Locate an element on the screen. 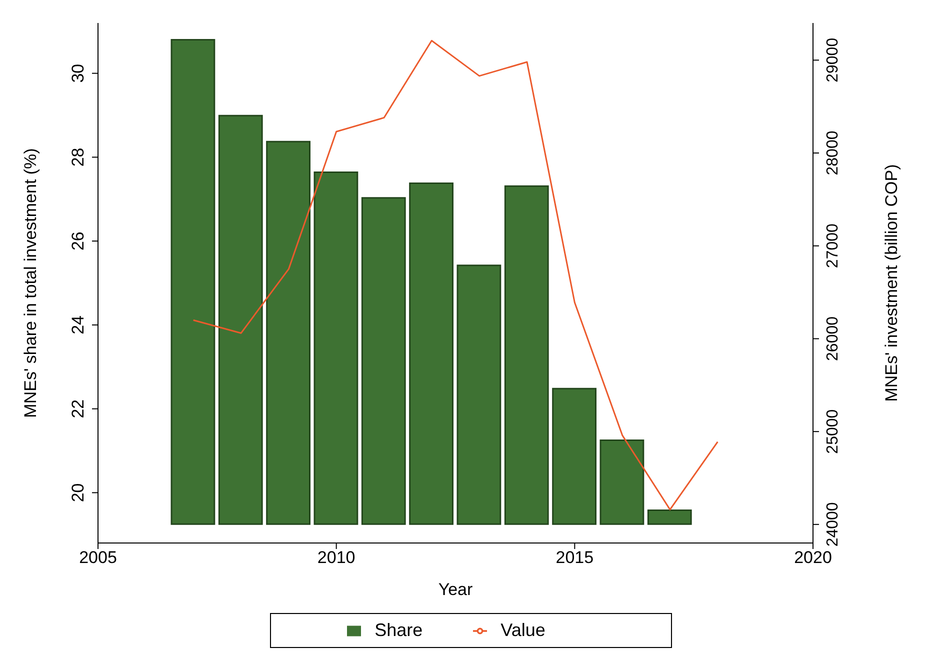 The height and width of the screenshot is (663, 927). y-axis-title: MNEs' share in total investment (%) is located at coordinates (30, 283).